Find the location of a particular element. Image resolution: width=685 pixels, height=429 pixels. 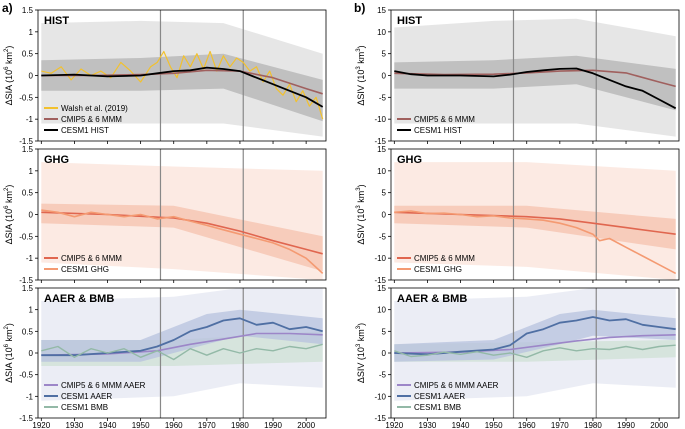

series-line-walsh-et-al-2019- is located at coordinates (182, 85).